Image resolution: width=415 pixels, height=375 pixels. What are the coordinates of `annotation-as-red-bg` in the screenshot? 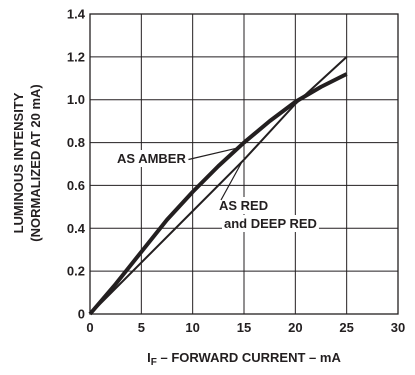 It's located at (244, 205).